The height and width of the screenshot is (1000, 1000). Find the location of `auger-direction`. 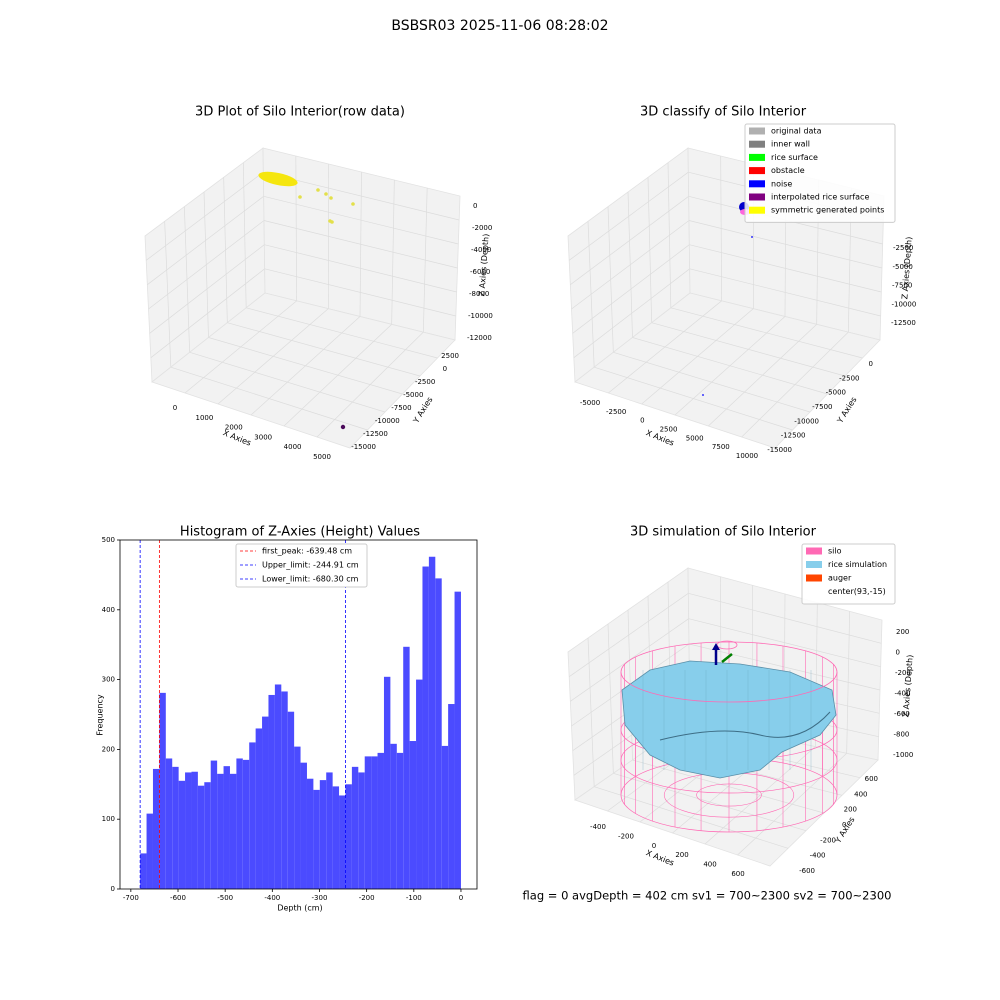

auger-direction is located at coordinates (727, 658).